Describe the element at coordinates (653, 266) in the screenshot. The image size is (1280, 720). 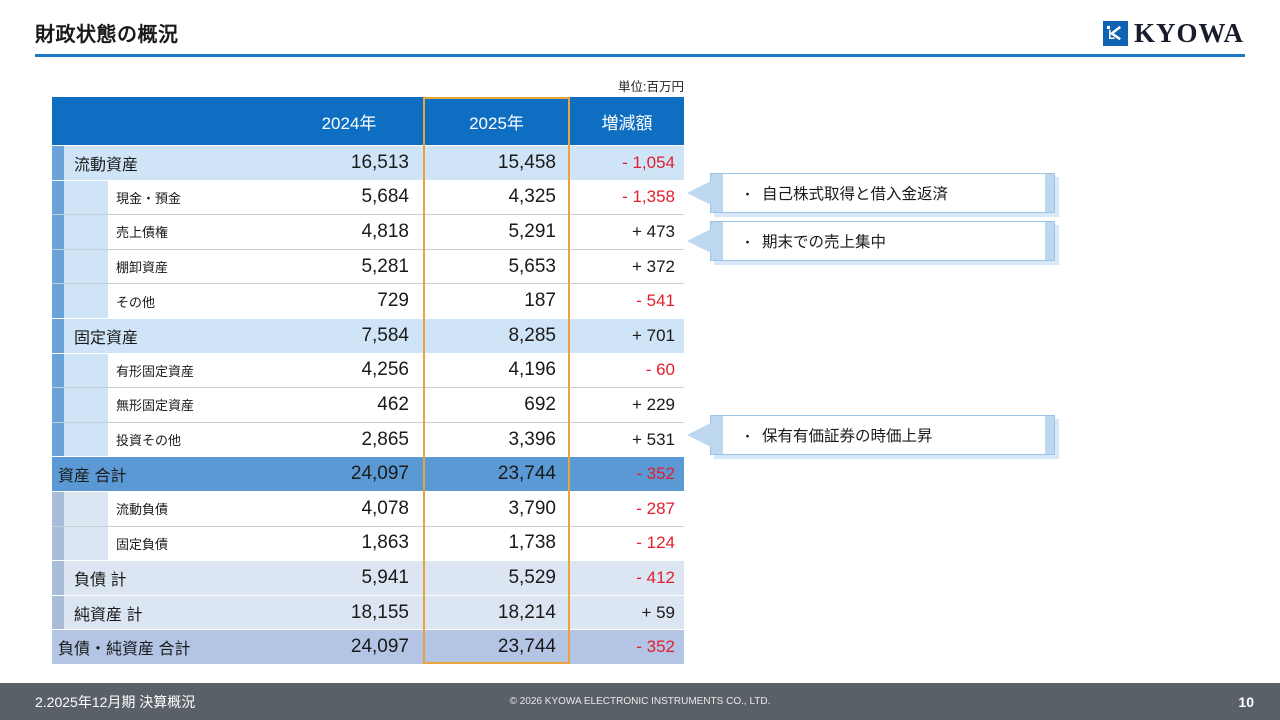
I see `value-diff: + 372` at that location.